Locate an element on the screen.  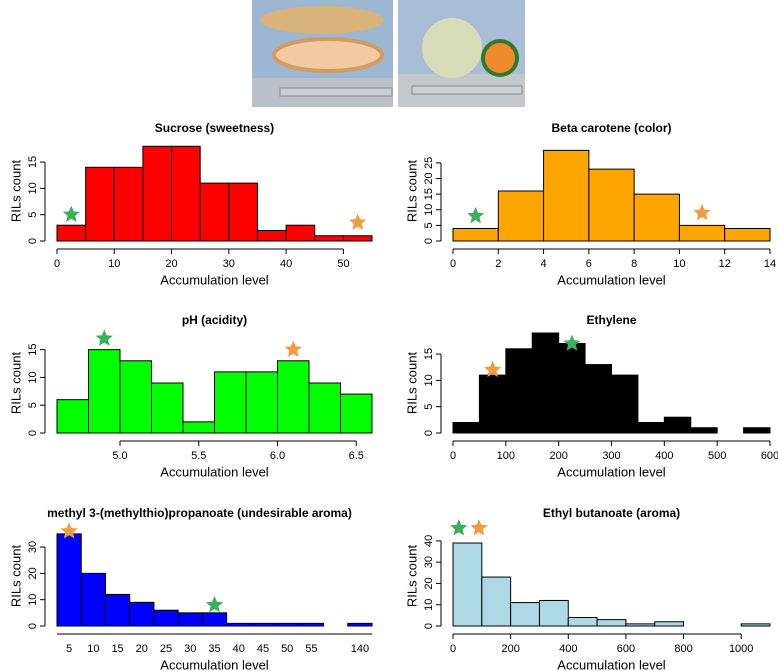
y-tick-label: 40 is located at coordinates (429, 541).